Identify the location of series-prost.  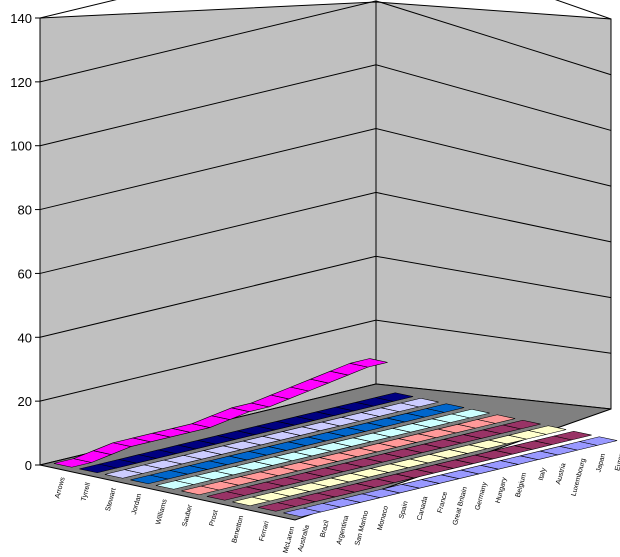
(373, 460).